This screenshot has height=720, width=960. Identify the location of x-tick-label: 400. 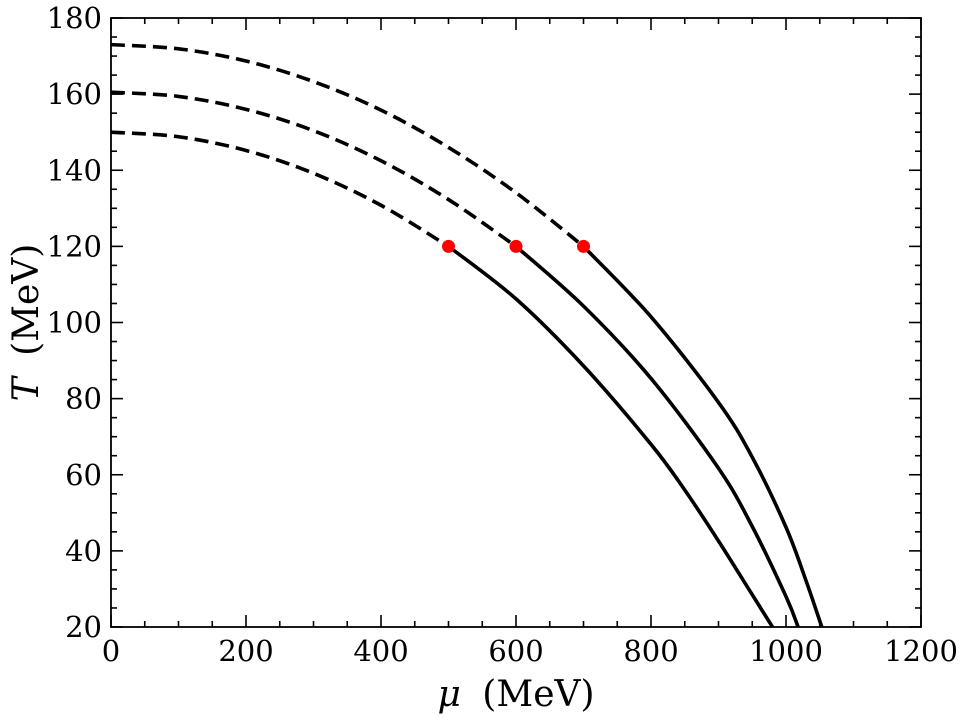
(380, 651).